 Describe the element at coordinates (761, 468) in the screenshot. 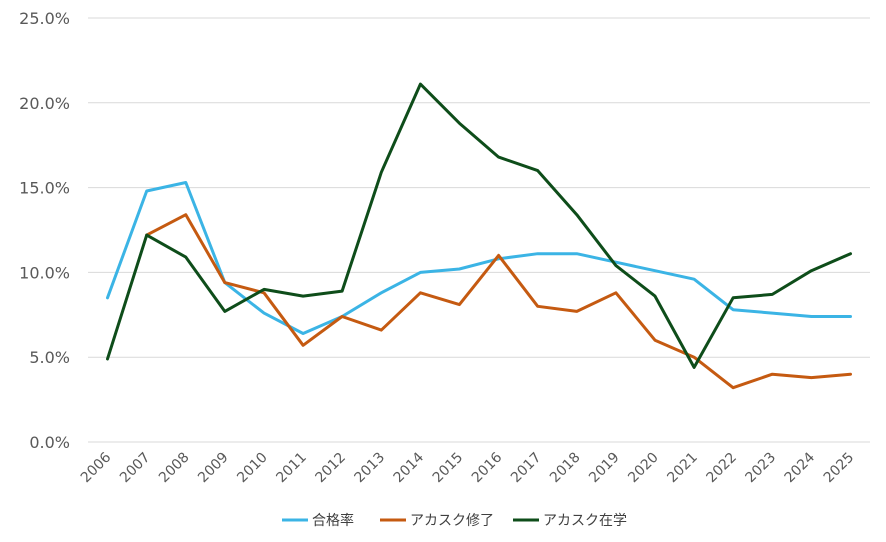

I see `x-tick-label: 2023` at that location.